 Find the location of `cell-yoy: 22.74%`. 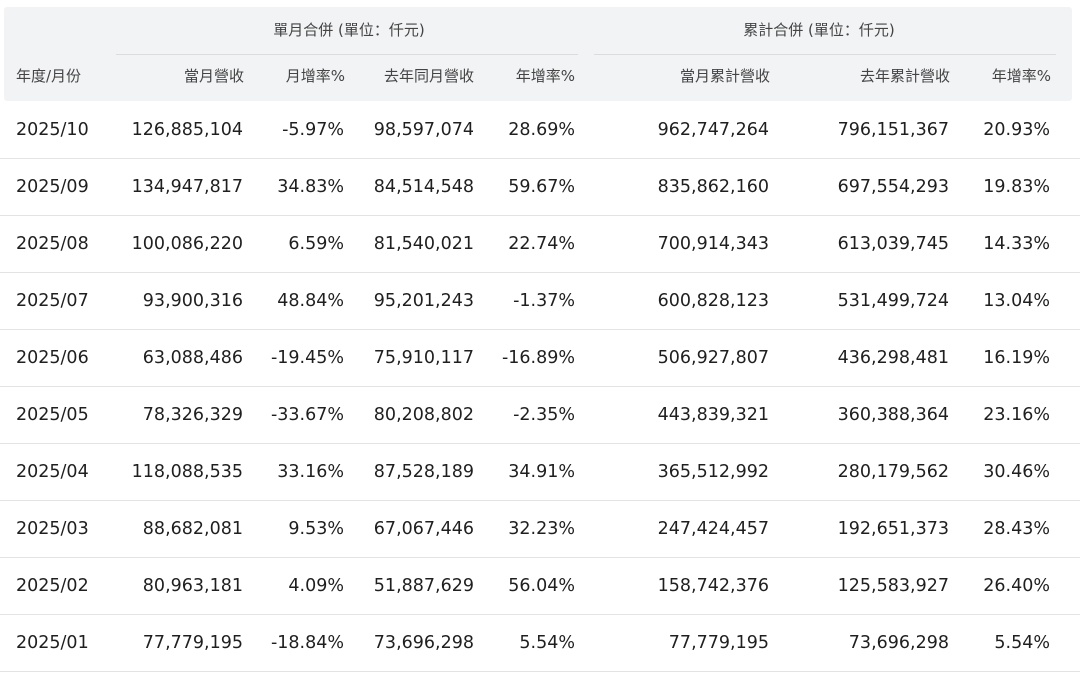

cell-yoy: 22.74% is located at coordinates (541, 244).